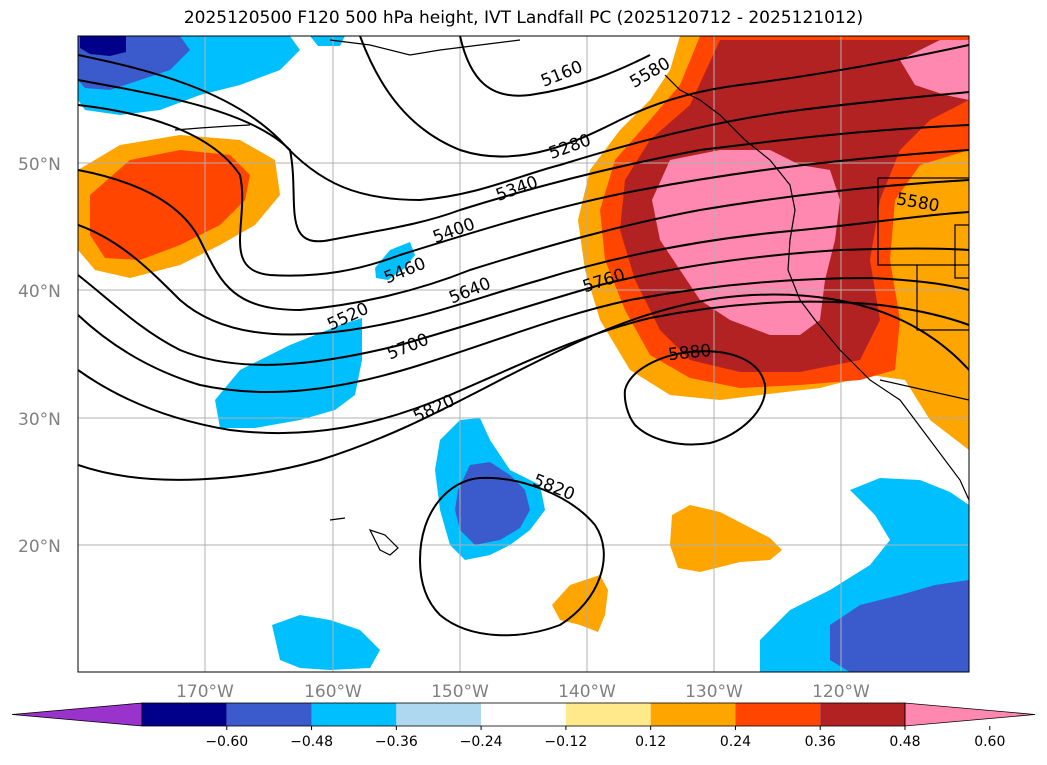  I want to click on colorbar-extend-low, so click(77, 714).